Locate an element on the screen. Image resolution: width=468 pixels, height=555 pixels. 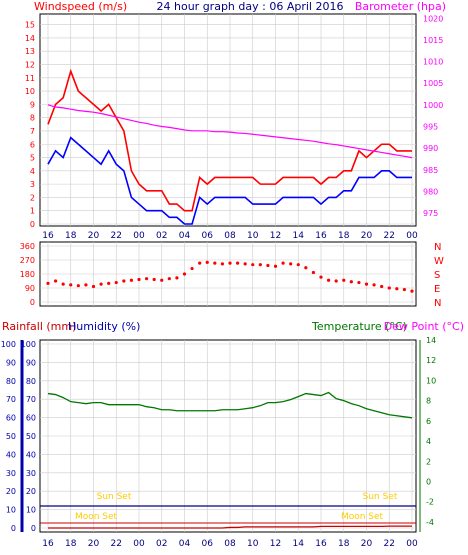
temperature-title: Temperature (°C) is located at coordinates (359, 326).